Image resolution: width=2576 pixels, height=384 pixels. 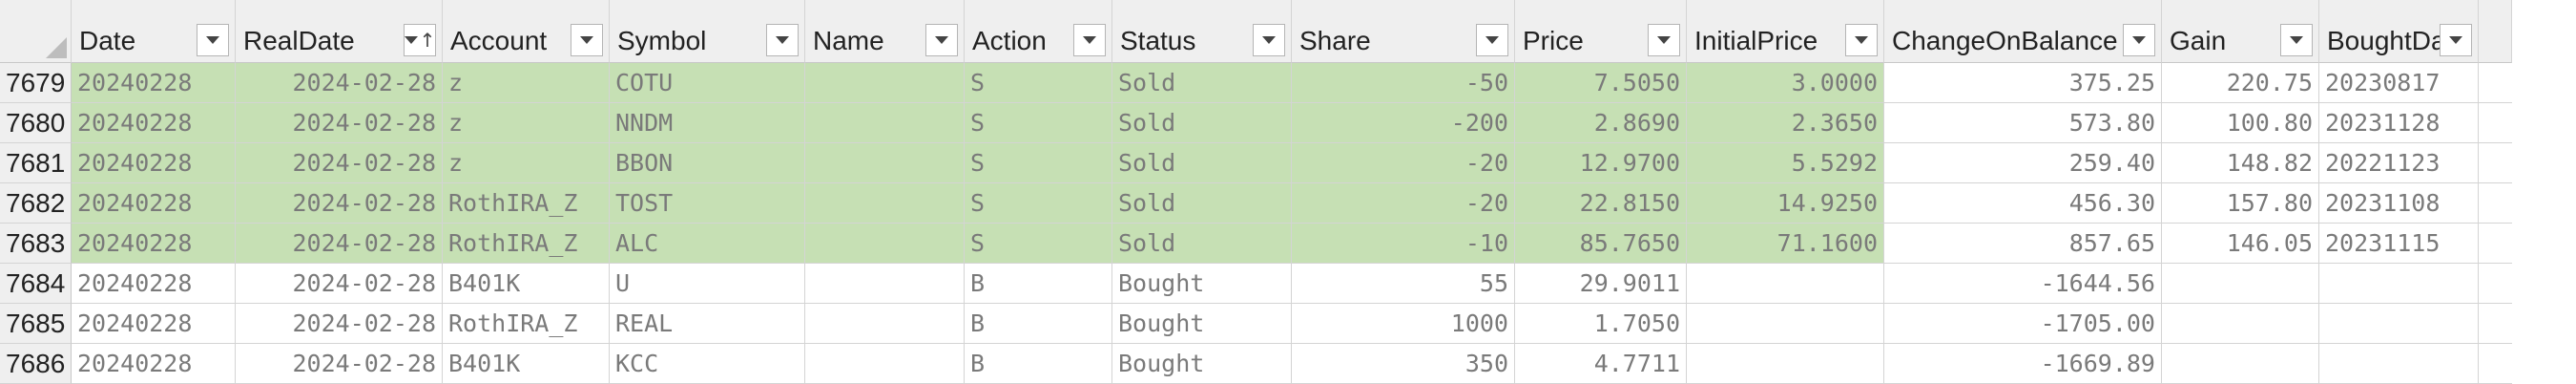 I want to click on table-cell: 259.40, so click(x=2023, y=163).